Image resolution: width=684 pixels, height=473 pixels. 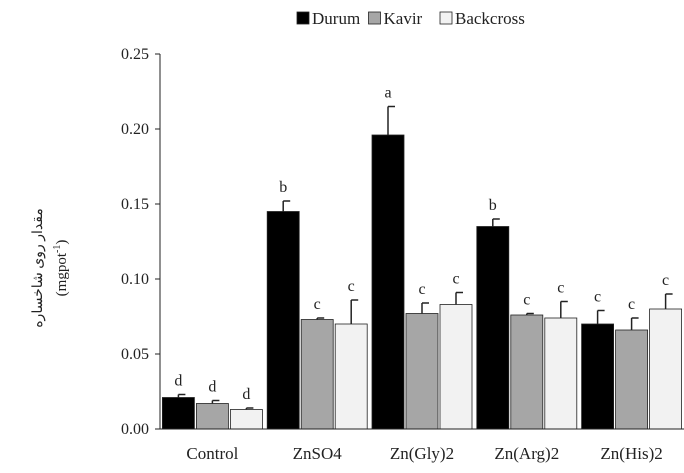 I want to click on y-axis-title: مقدار روی شاخساره, so click(x=38, y=268).